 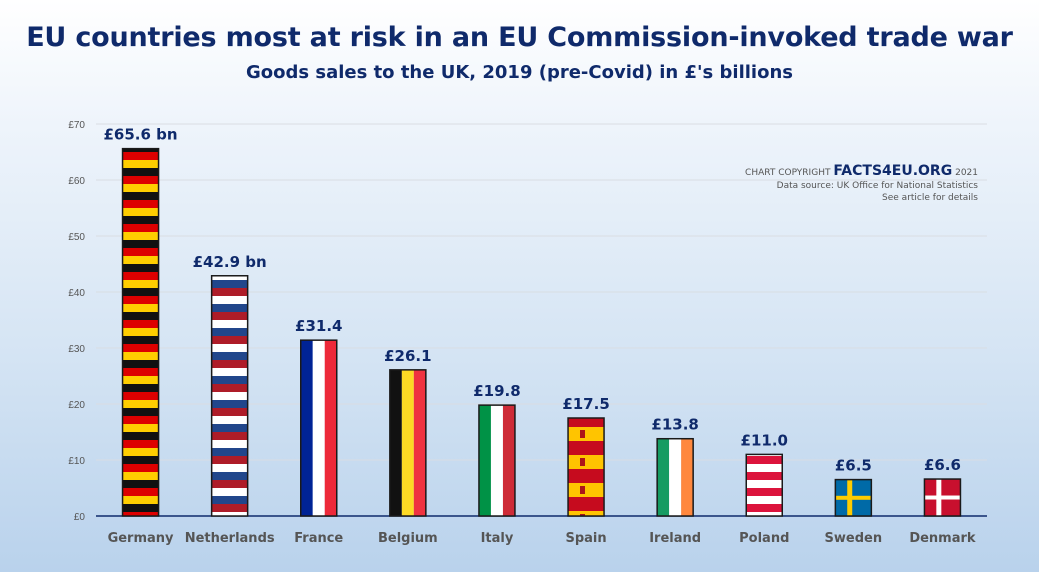 What do you see at coordinates (764, 440) in the screenshot?
I see `data-label: £11.0` at bounding box center [764, 440].